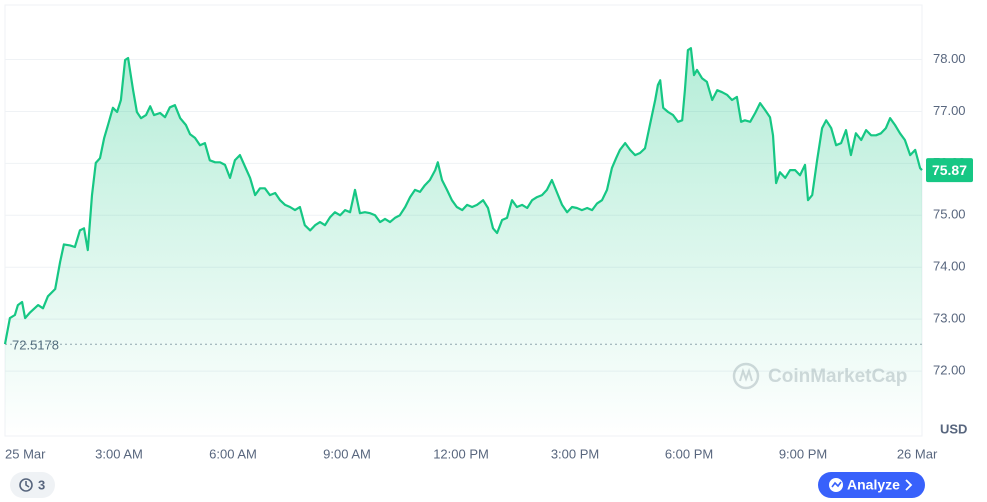 Image resolution: width=987 pixels, height=502 pixels. Describe the element at coordinates (803, 453) in the screenshot. I see `x-tick-label: 9:00 PM` at that location.